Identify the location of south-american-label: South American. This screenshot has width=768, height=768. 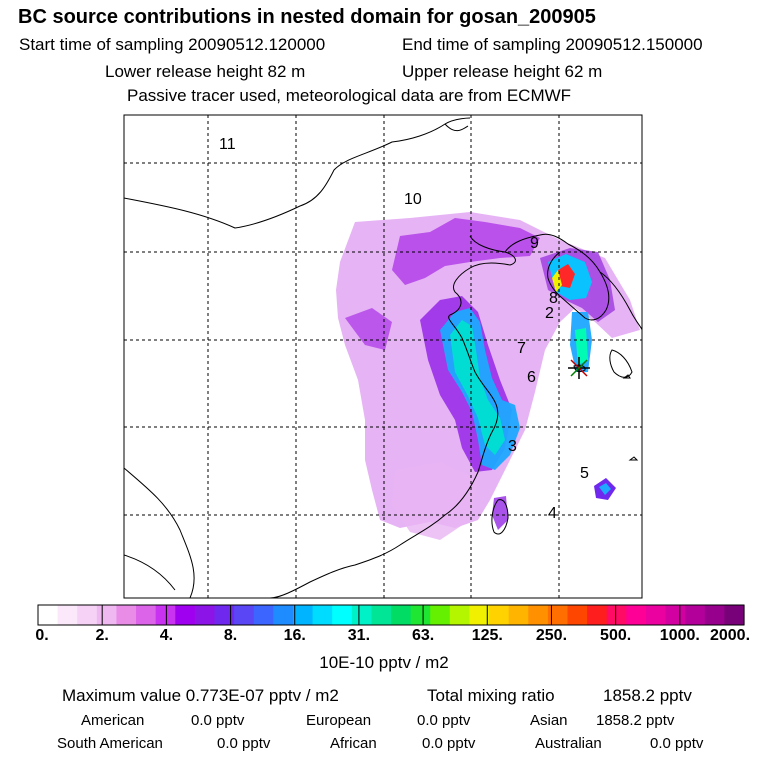
(110, 743).